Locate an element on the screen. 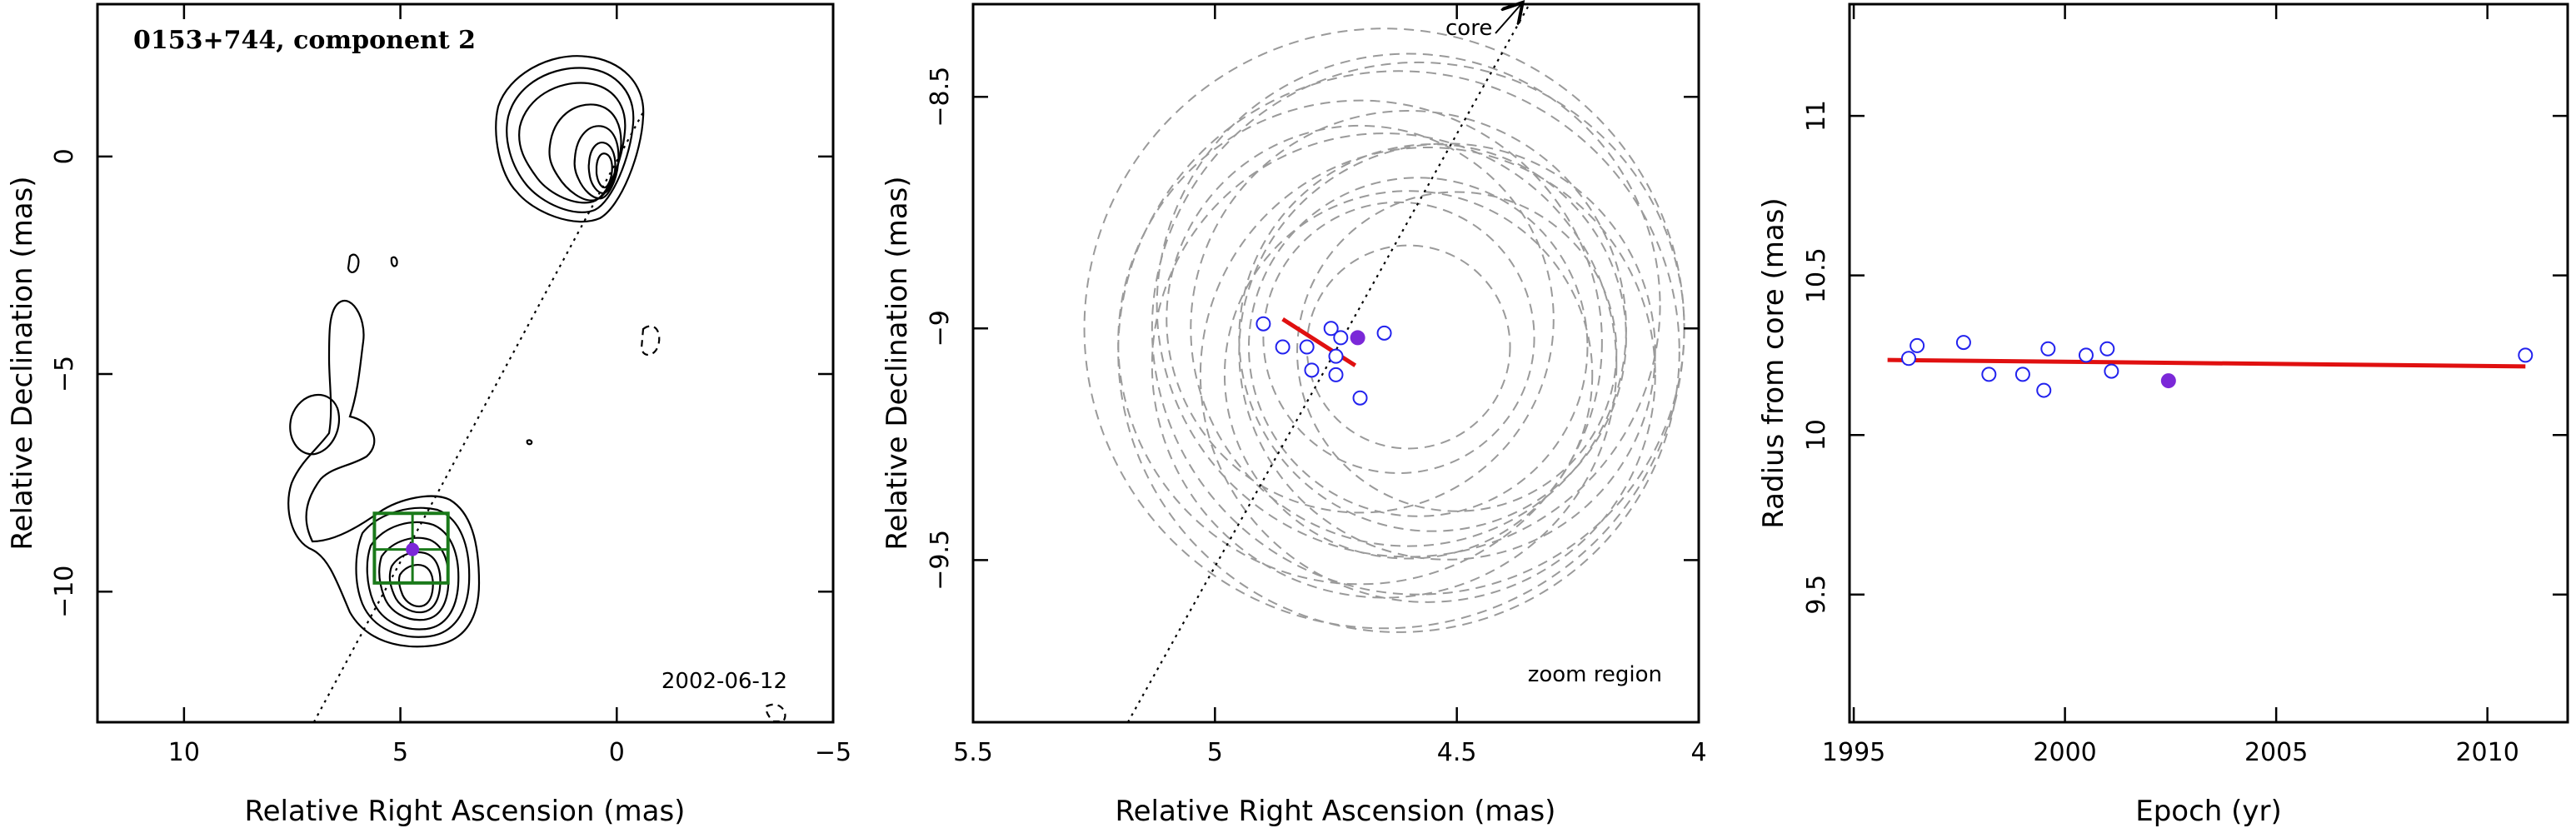 The width and height of the screenshot is (2576, 833). zoom-region-label: zoom region is located at coordinates (1595, 674).